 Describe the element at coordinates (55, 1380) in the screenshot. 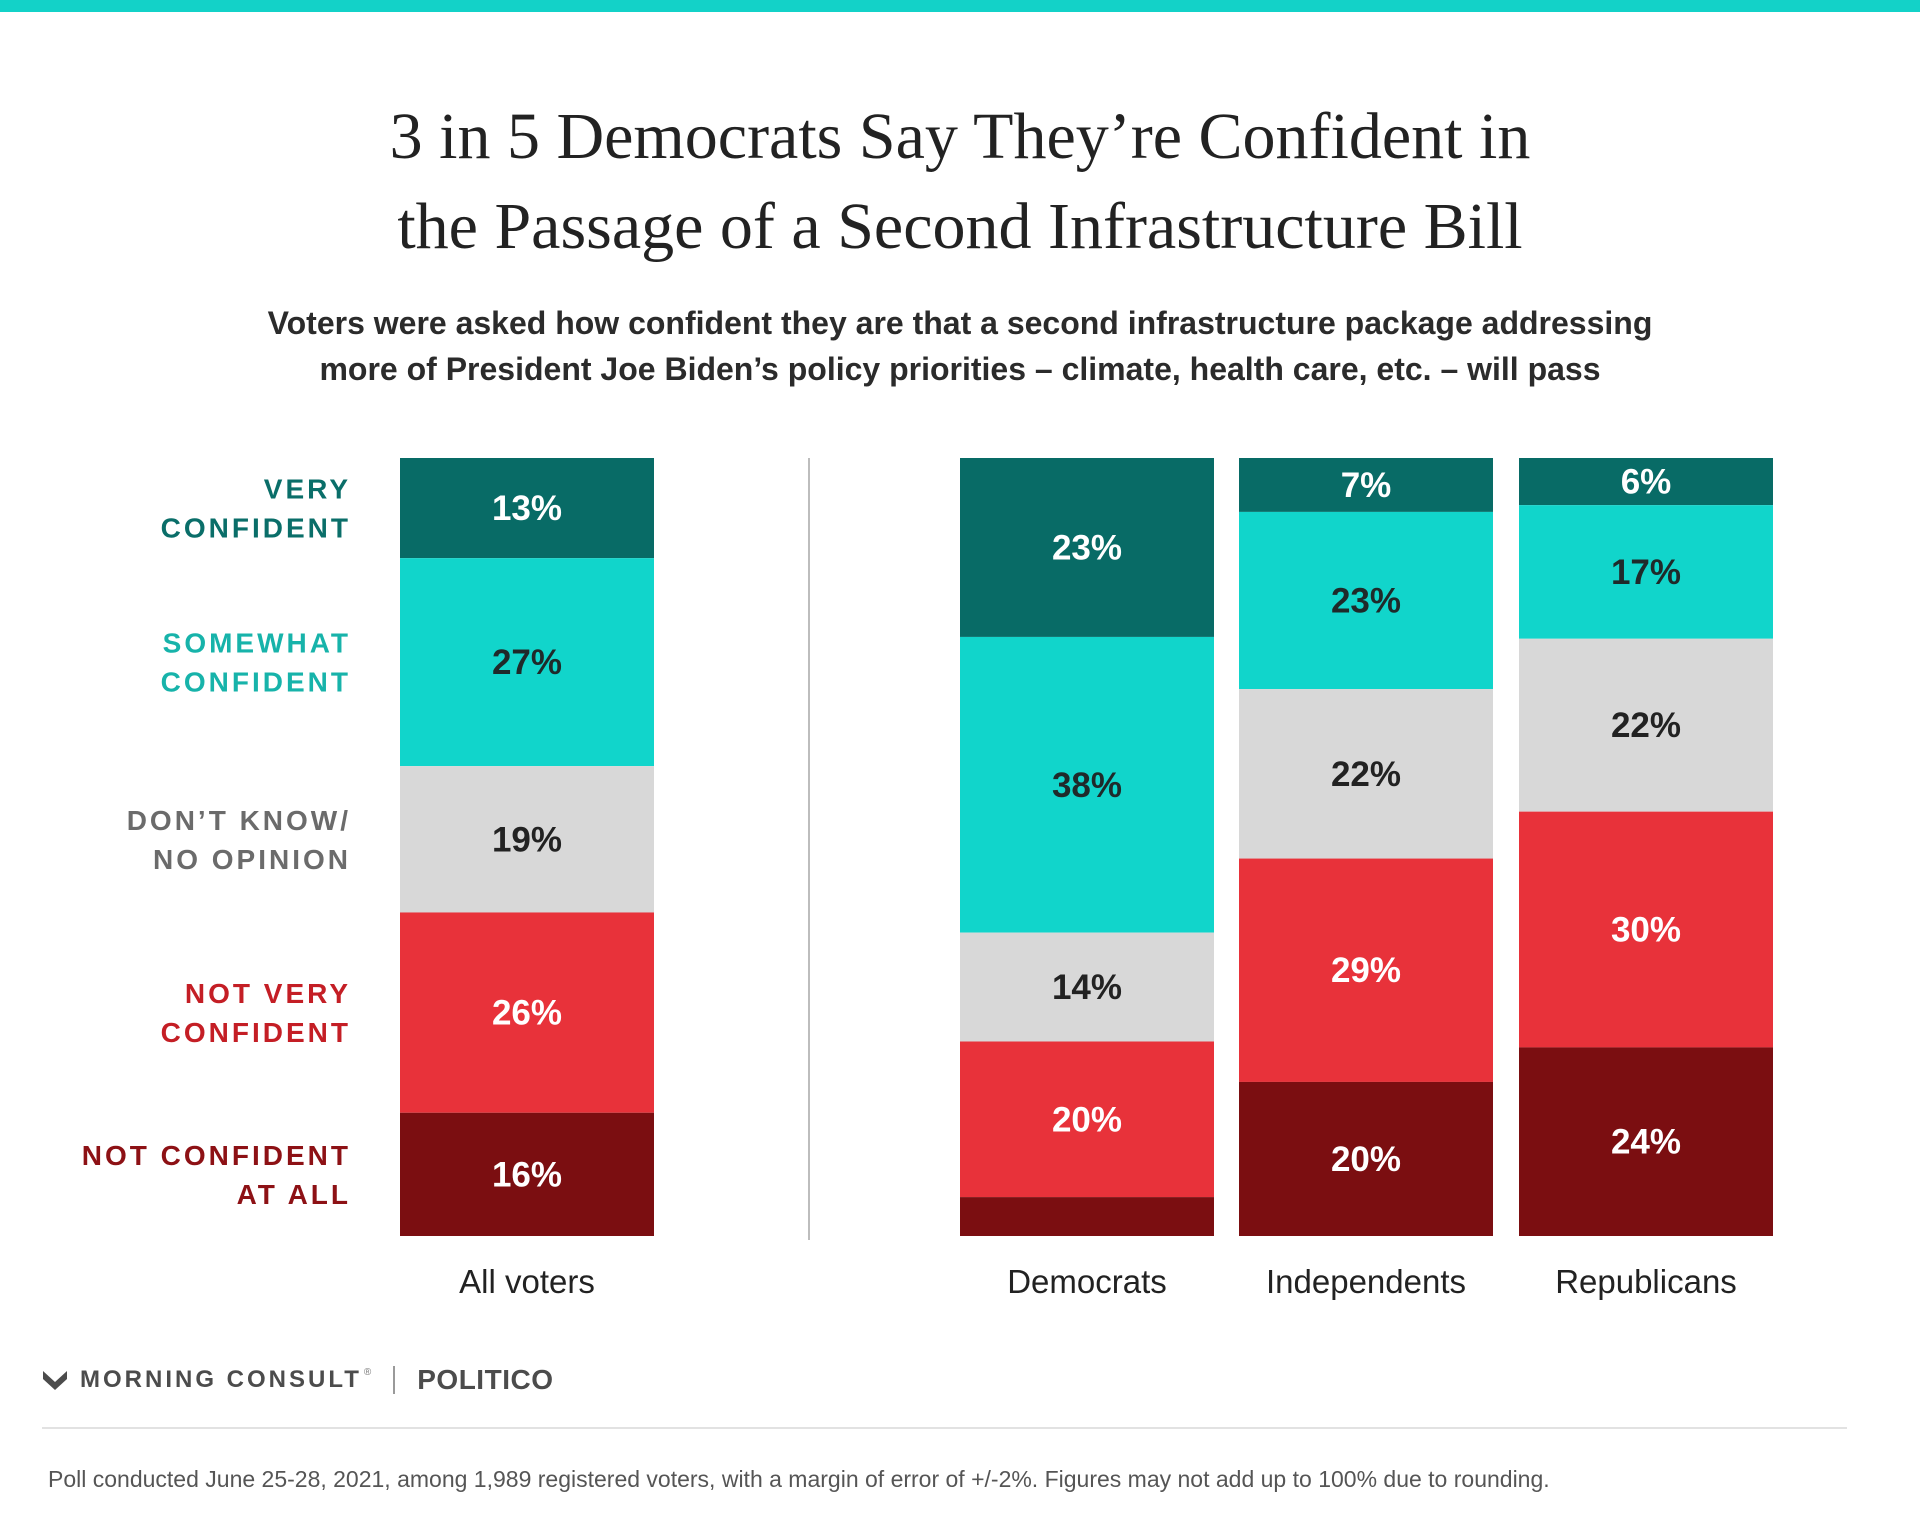

I see `morning-consult-logo-icon` at that location.